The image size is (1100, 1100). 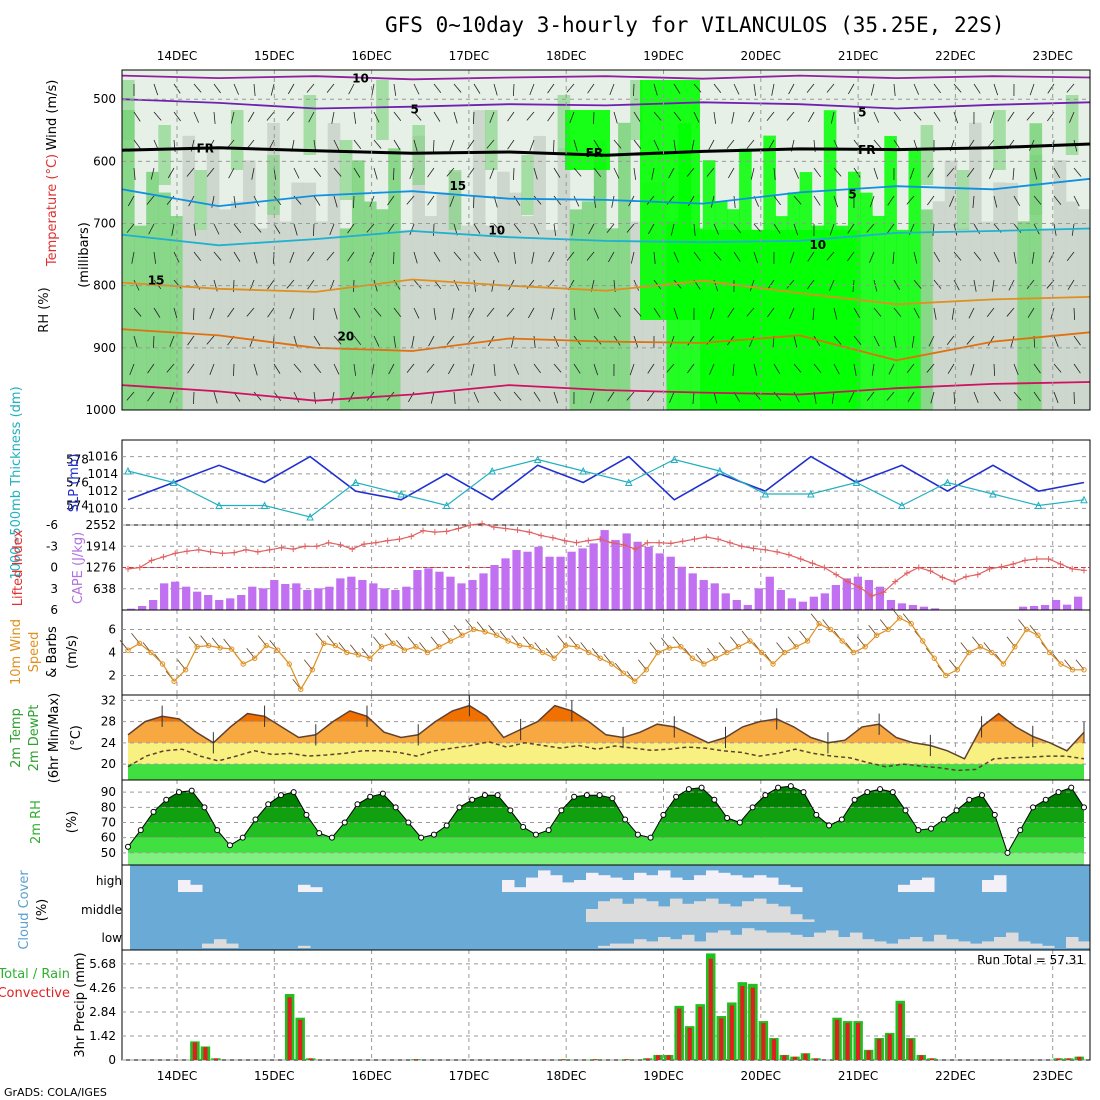 What do you see at coordinates (100, 546) in the screenshot?
I see `y-tick-label-cape: 1914` at bounding box center [100, 546].